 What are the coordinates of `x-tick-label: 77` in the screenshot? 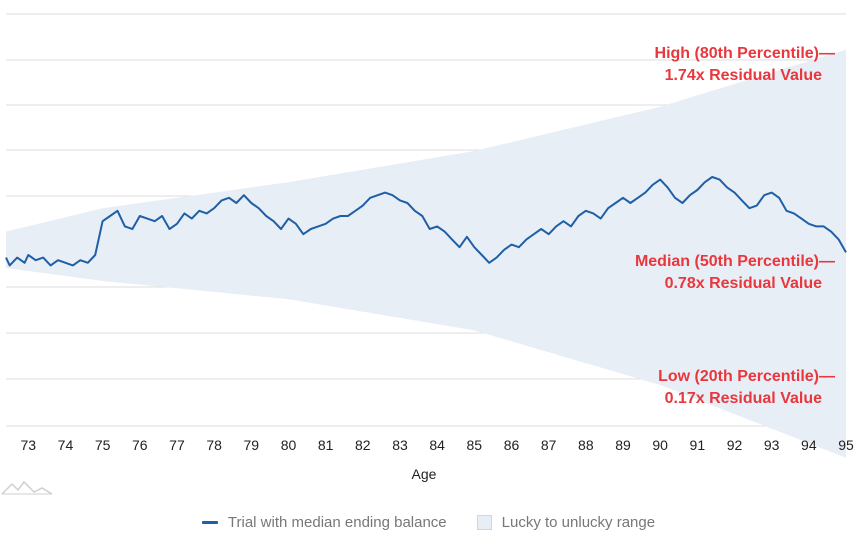 It's located at (177, 445).